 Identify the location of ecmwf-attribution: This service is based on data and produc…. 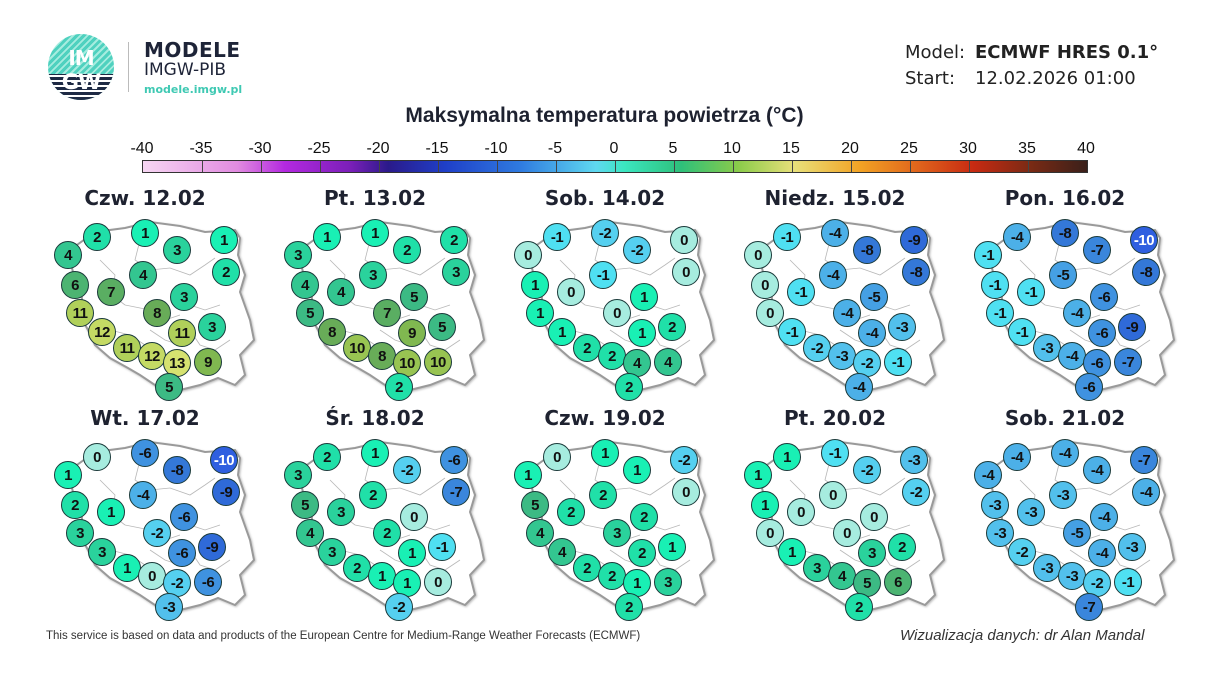
(343, 636).